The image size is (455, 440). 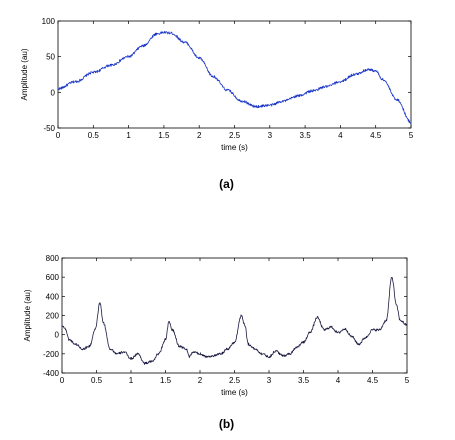 I want to click on x-tick-label: 4, so click(x=340, y=135).